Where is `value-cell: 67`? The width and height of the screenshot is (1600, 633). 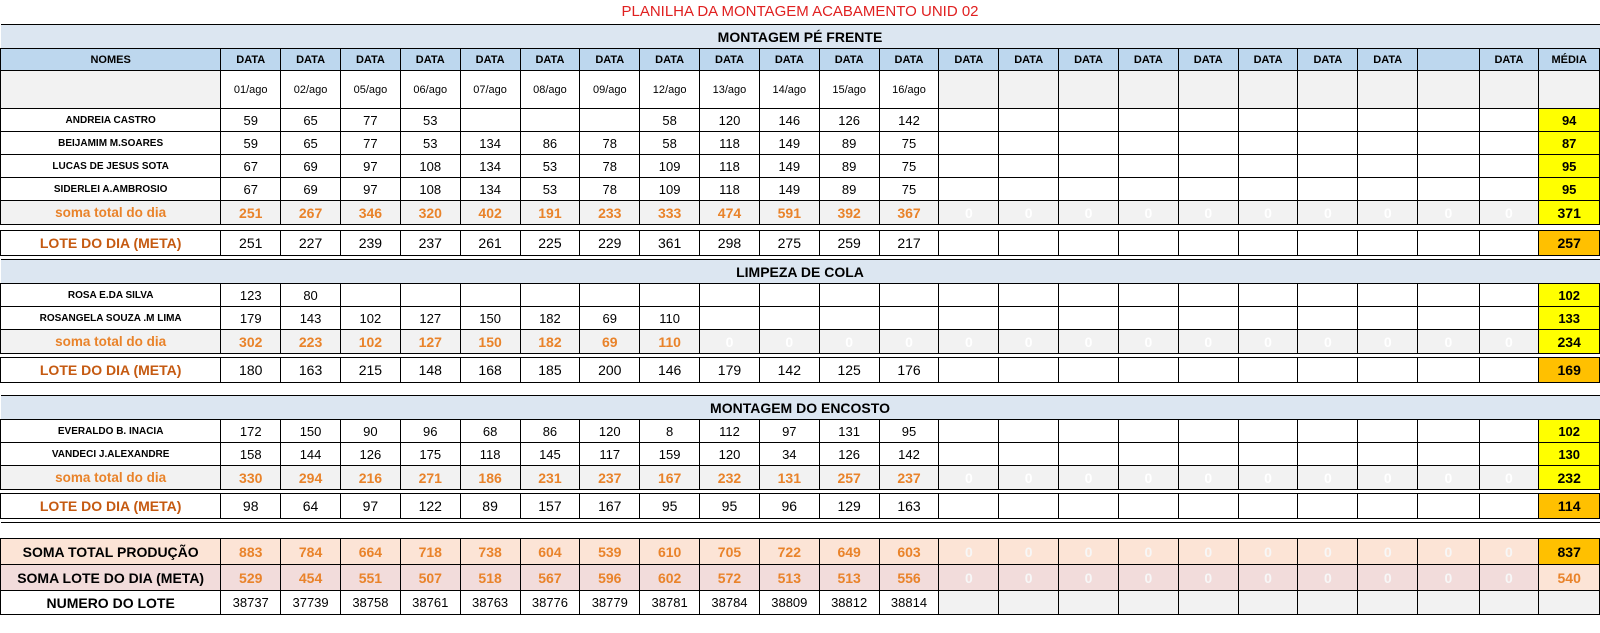
value-cell: 67 is located at coordinates (251, 189).